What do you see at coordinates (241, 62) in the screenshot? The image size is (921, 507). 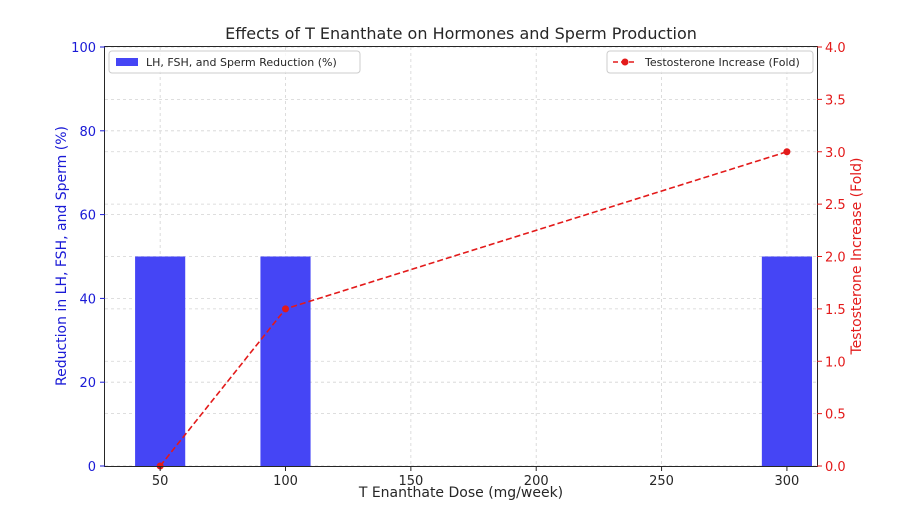 I see `legend-bars-label: LH, FSH, and Sperm Reduction (%)` at bounding box center [241, 62].